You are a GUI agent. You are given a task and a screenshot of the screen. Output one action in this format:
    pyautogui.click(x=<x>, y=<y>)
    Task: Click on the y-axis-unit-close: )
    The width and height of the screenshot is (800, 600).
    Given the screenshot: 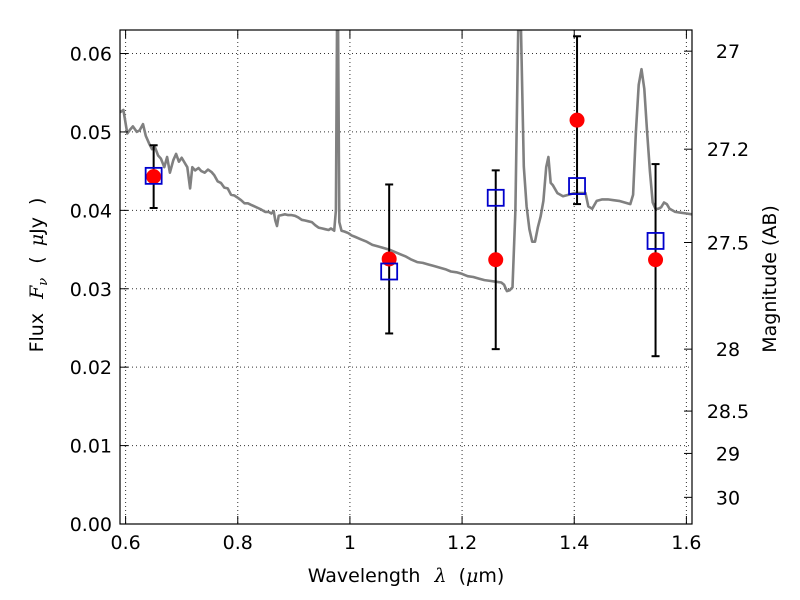 What is the action you would take?
    pyautogui.click(x=37, y=201)
    